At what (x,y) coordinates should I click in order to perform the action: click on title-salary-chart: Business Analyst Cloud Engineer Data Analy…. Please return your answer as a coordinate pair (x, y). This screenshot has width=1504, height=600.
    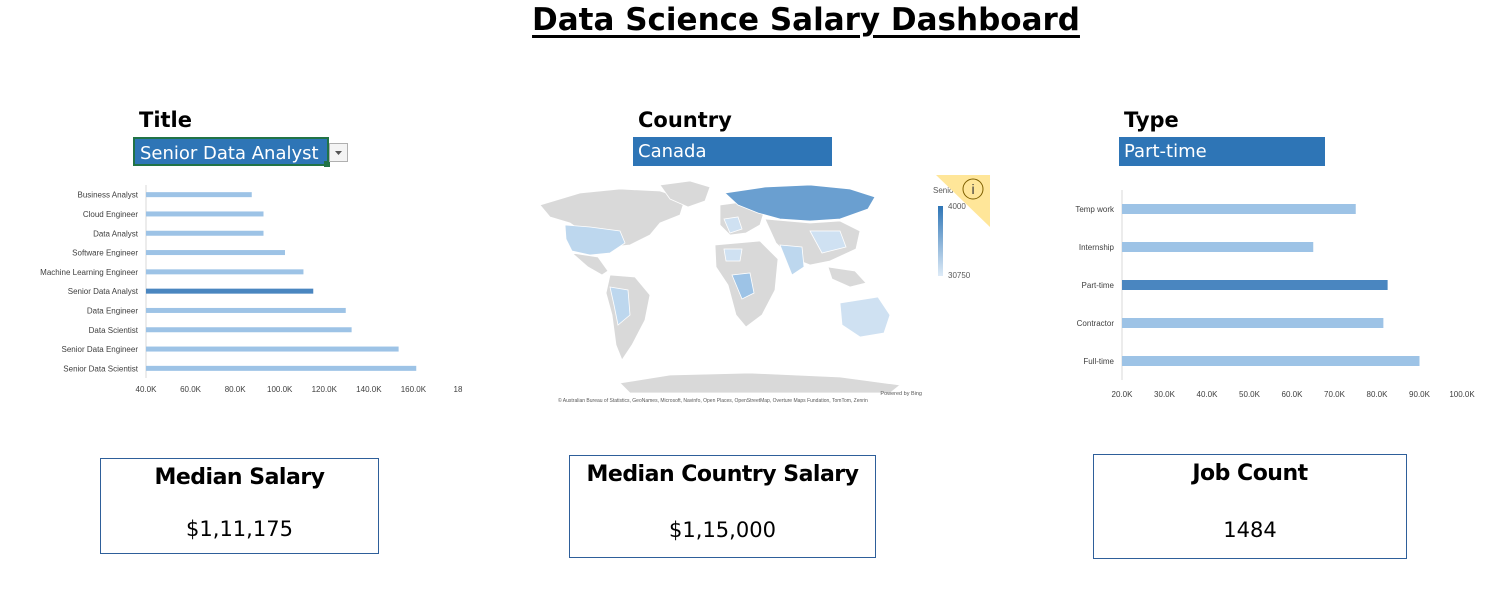
    Looking at the image, I should click on (240, 292).